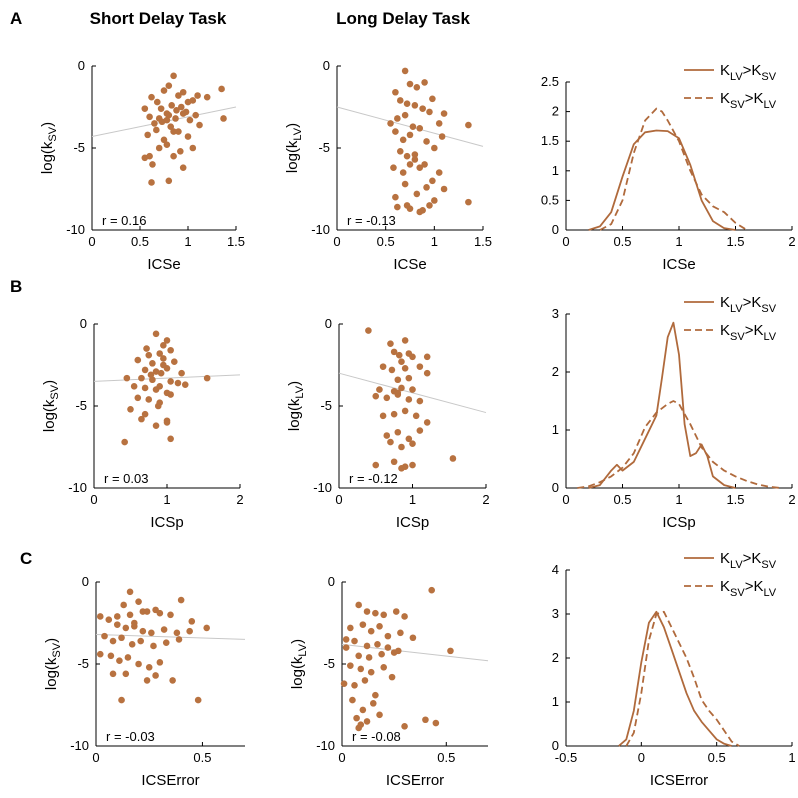 This screenshot has height=798, width=798. What do you see at coordinates (415, 780) in the screenshot?
I see `x-axis-label: ICSError` at bounding box center [415, 780].